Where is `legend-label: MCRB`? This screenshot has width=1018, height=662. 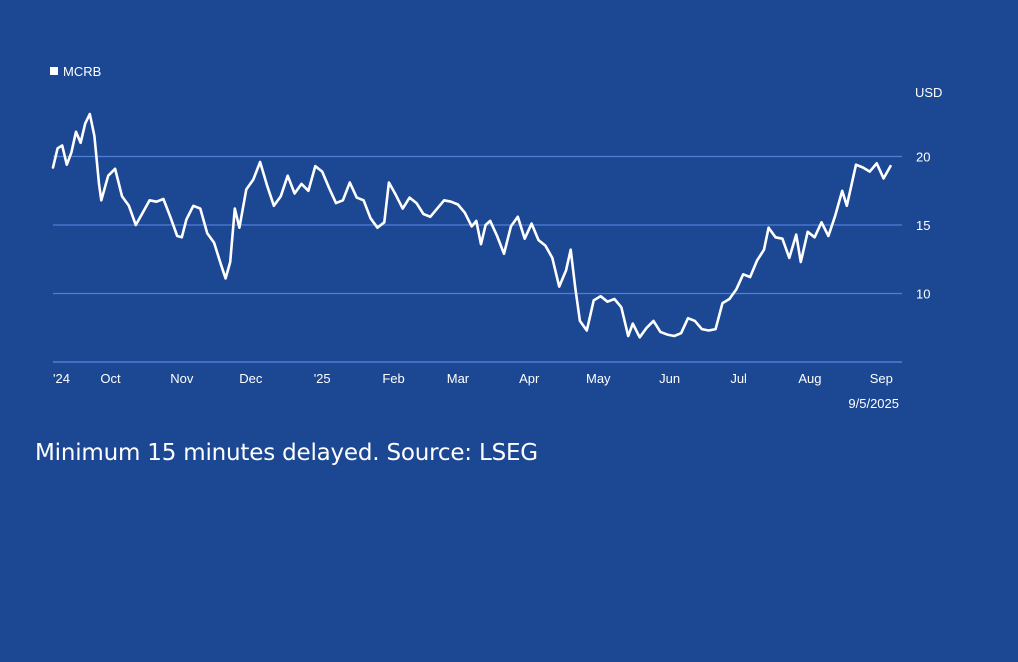
legend-label: MCRB is located at coordinates (82, 71).